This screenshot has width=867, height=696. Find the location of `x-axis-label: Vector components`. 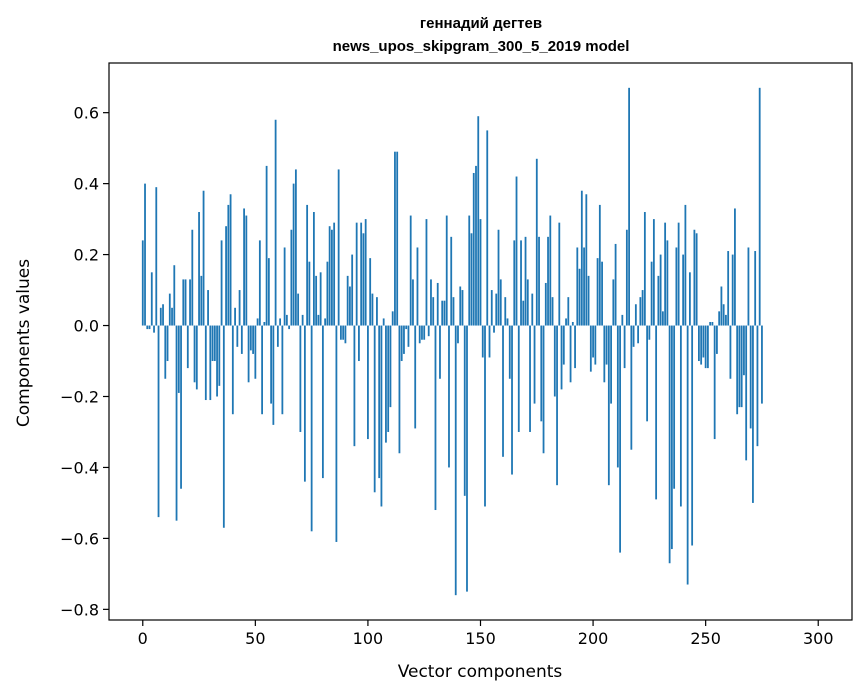

x-axis-label: Vector components is located at coordinates (480, 672).